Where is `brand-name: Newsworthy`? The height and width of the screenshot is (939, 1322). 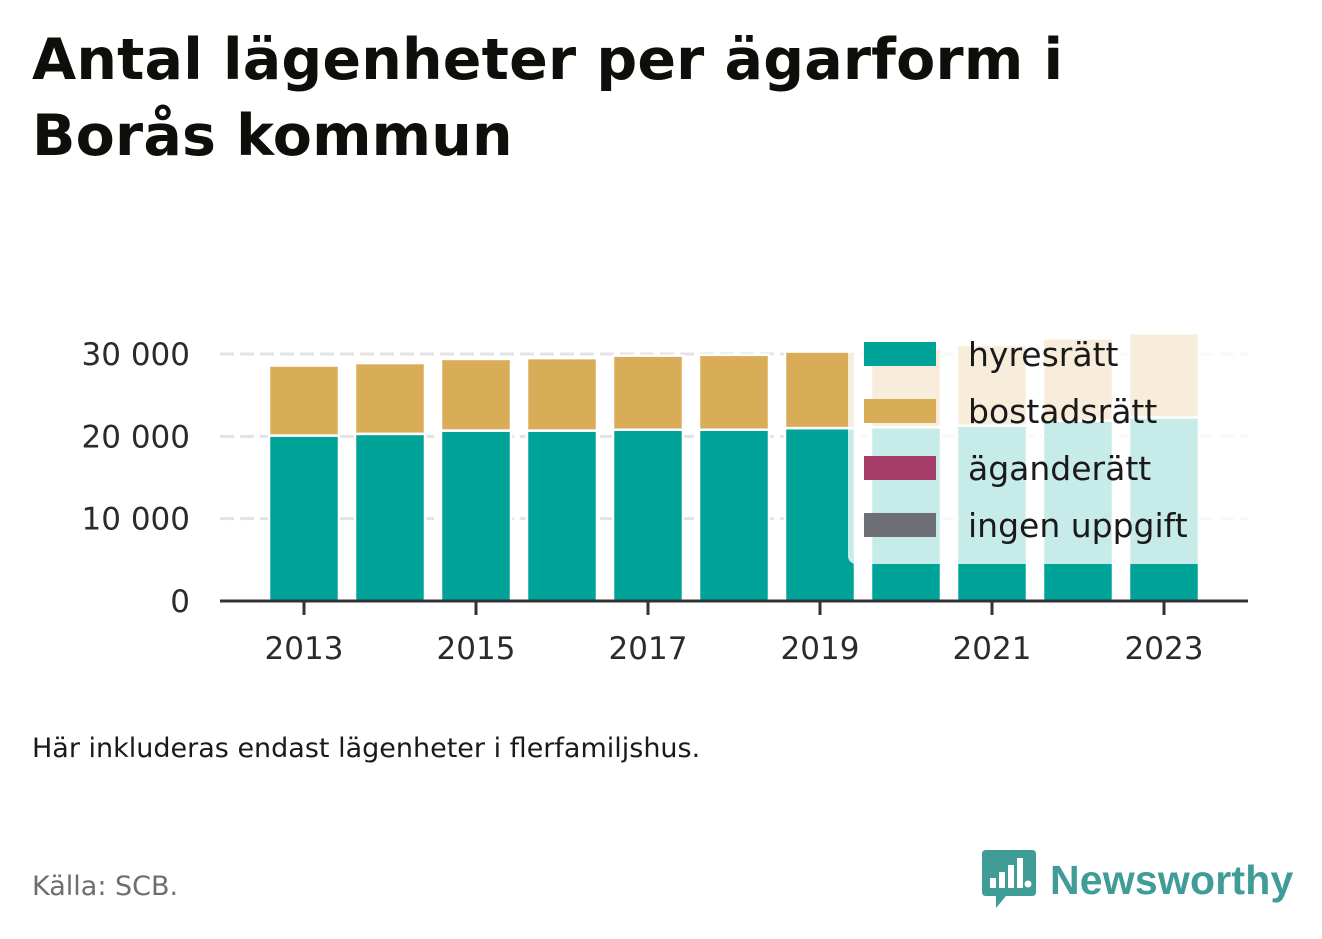 brand-name: Newsworthy is located at coordinates (1172, 879).